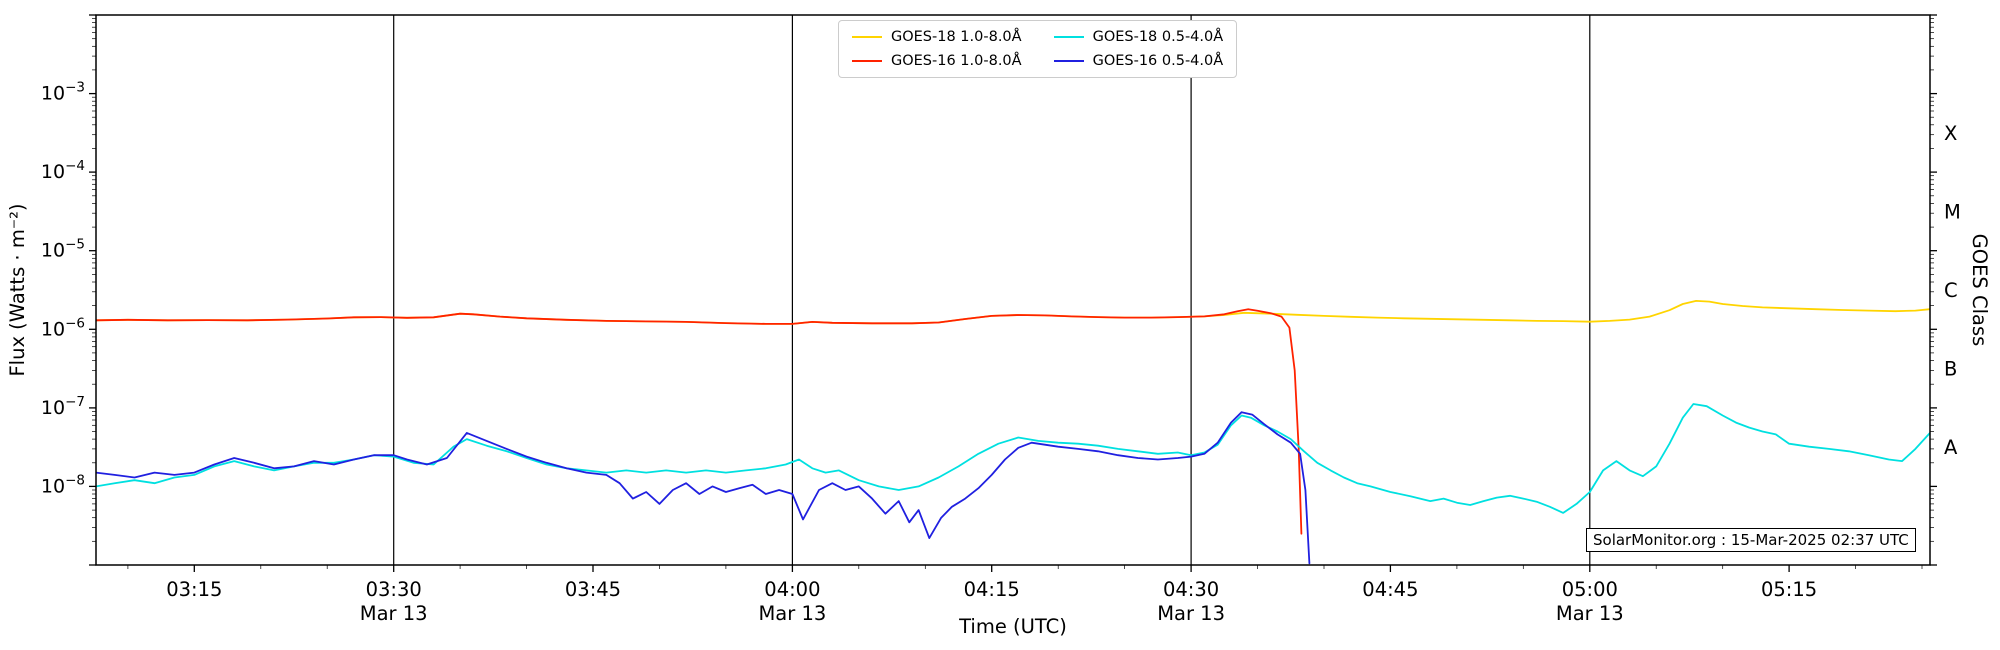  What do you see at coordinates (1068, 61) in the screenshot?
I see `legend-swatch-goes16-short-icon` at bounding box center [1068, 61].